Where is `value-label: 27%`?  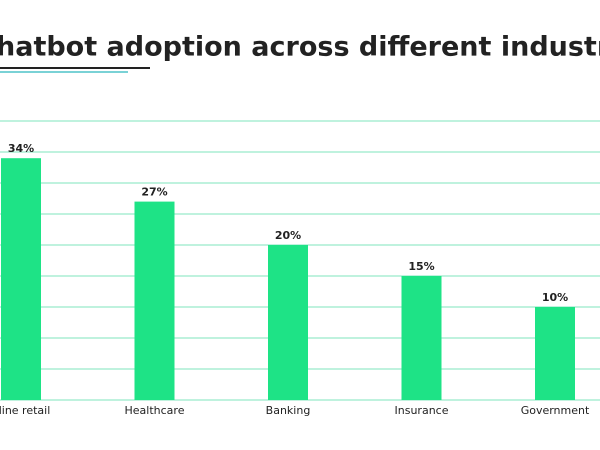 value-label: 27% is located at coordinates (154, 192).